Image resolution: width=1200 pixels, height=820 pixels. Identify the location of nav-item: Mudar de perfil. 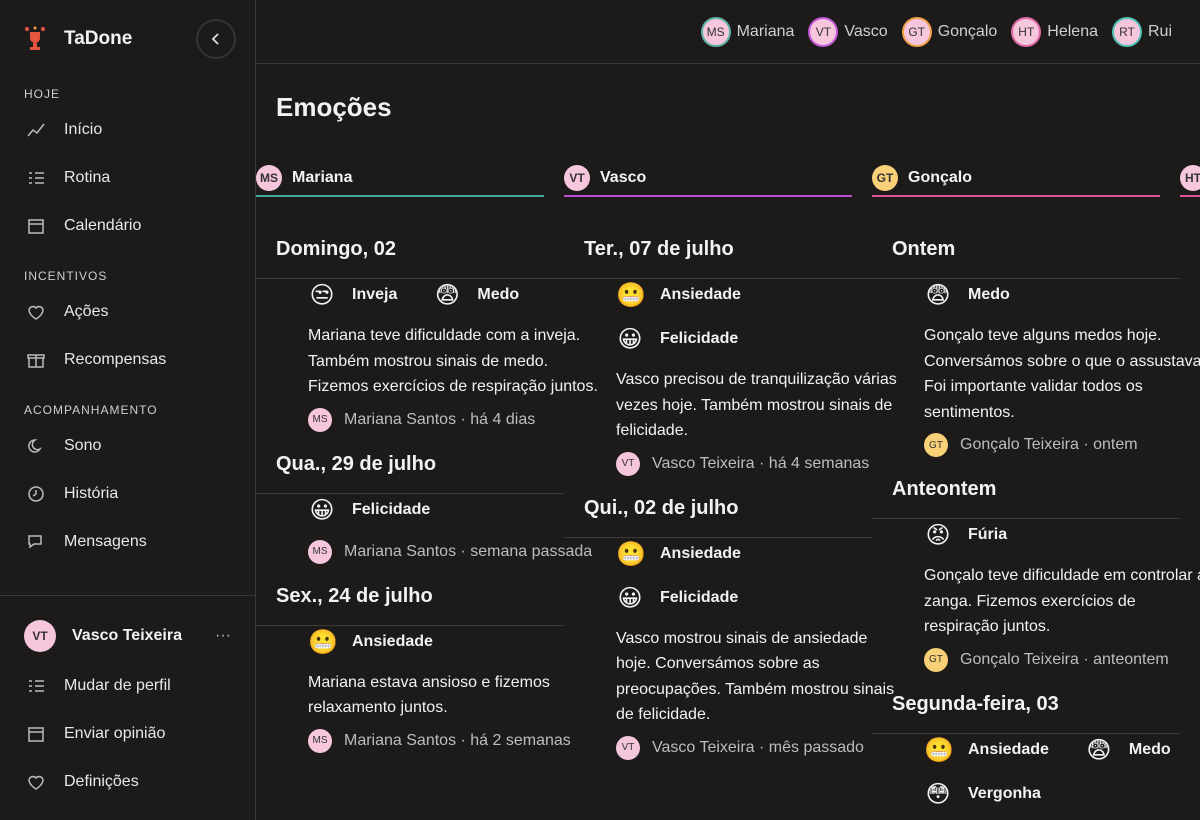
(127, 686).